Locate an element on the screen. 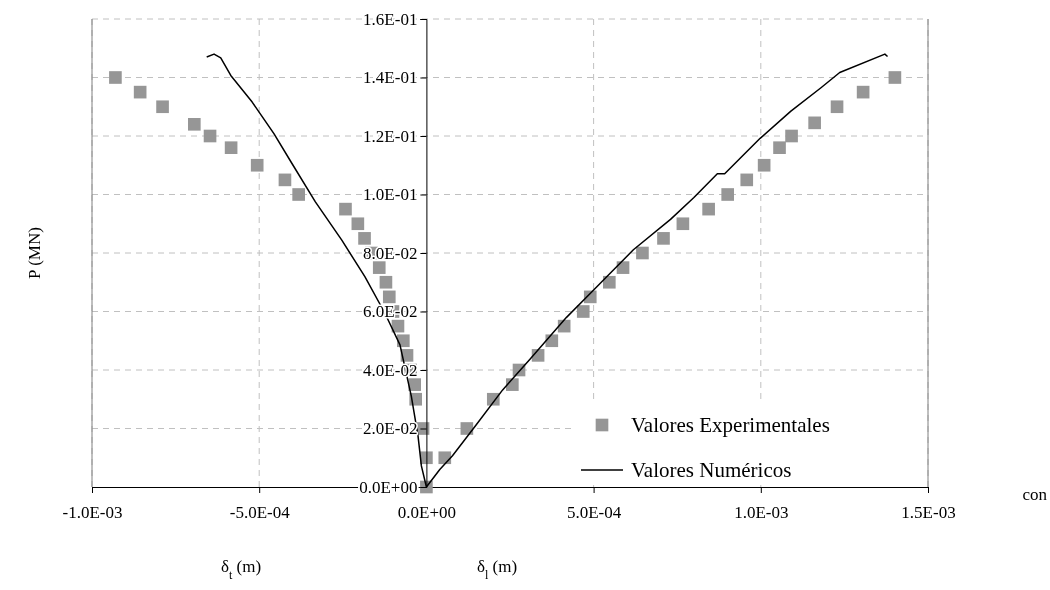 The width and height of the screenshot is (1050, 590). legend-label: Valores Experimentales is located at coordinates (730, 425).